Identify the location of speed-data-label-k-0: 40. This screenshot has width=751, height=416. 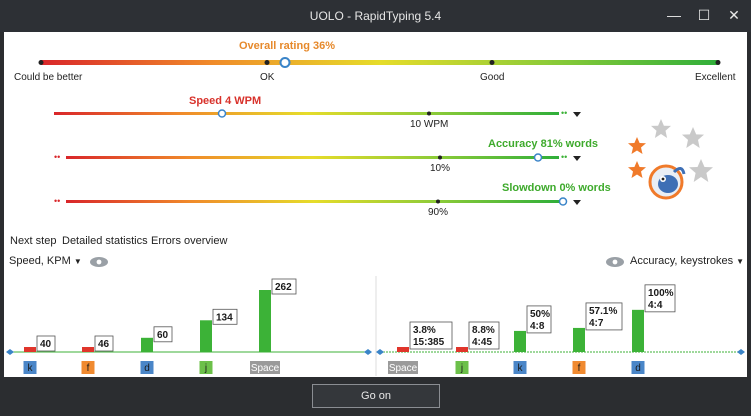
(46, 344).